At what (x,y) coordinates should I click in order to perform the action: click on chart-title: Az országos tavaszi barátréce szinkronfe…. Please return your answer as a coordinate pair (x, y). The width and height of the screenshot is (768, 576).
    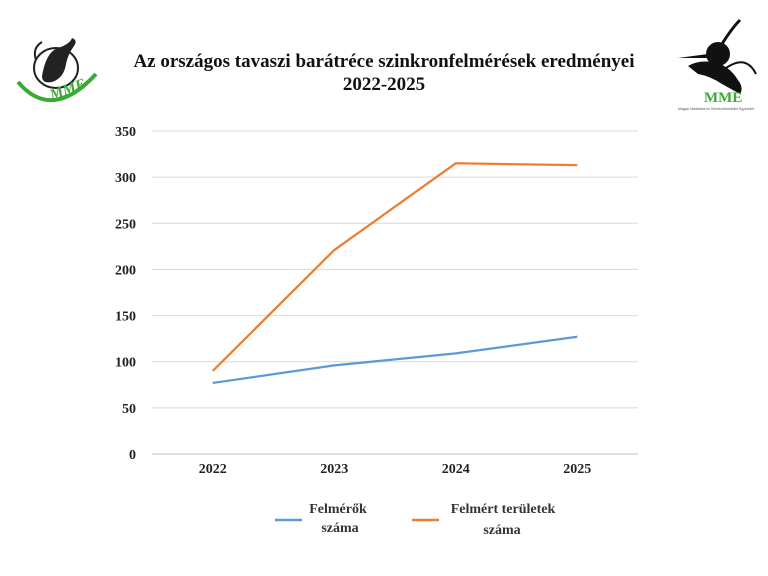
    Looking at the image, I should click on (384, 73).